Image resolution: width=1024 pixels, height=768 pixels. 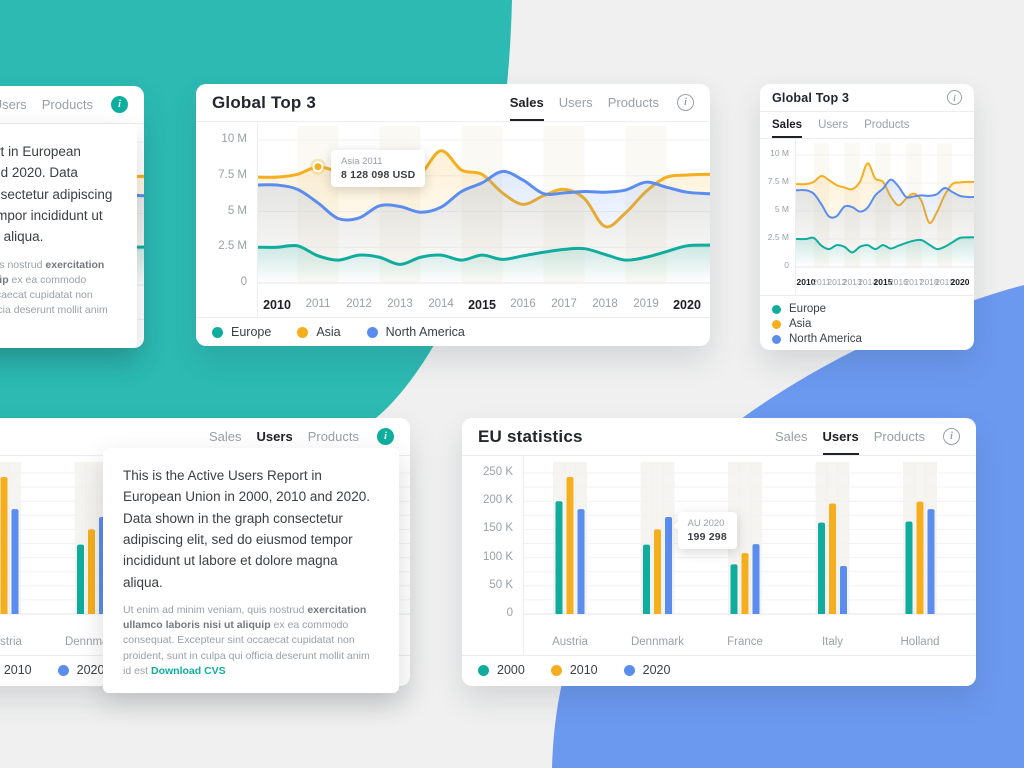 What do you see at coordinates (931, 561) in the screenshot?
I see `bar-holland-2020` at bounding box center [931, 561].